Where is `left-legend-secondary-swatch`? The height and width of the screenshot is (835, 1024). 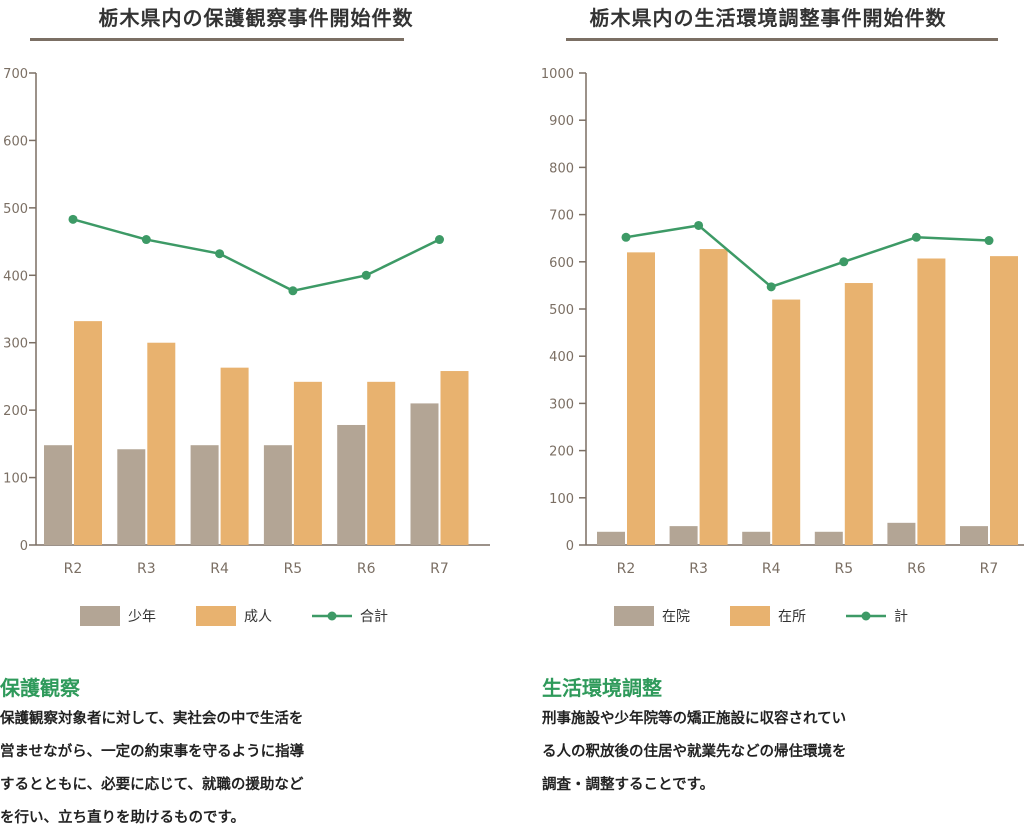
left-legend-secondary-swatch is located at coordinates (216, 616).